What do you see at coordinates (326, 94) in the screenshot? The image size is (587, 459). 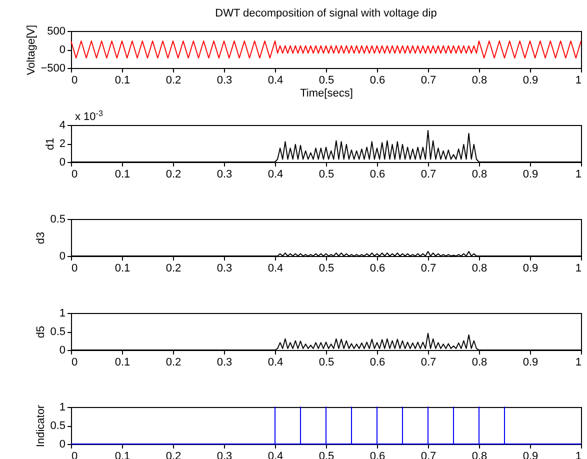 I see `x-axis-title: Time[secs]` at bounding box center [326, 94].